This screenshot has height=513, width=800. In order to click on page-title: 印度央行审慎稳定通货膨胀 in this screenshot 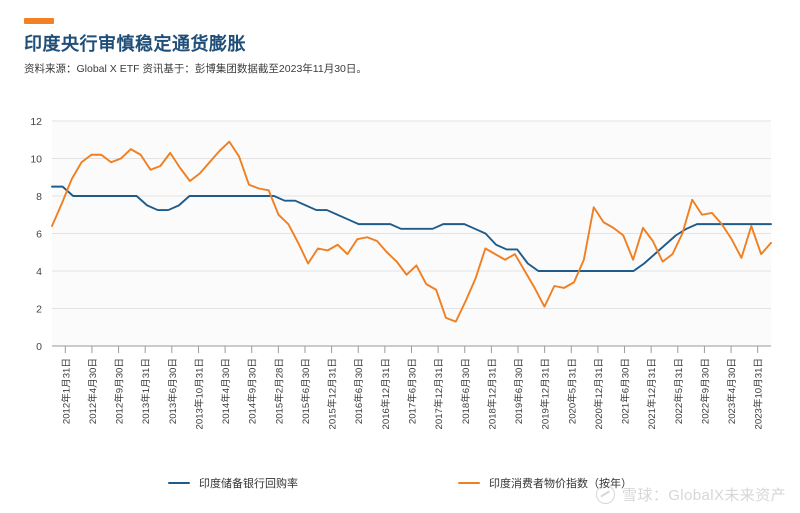, I will do `click(135, 44)`.